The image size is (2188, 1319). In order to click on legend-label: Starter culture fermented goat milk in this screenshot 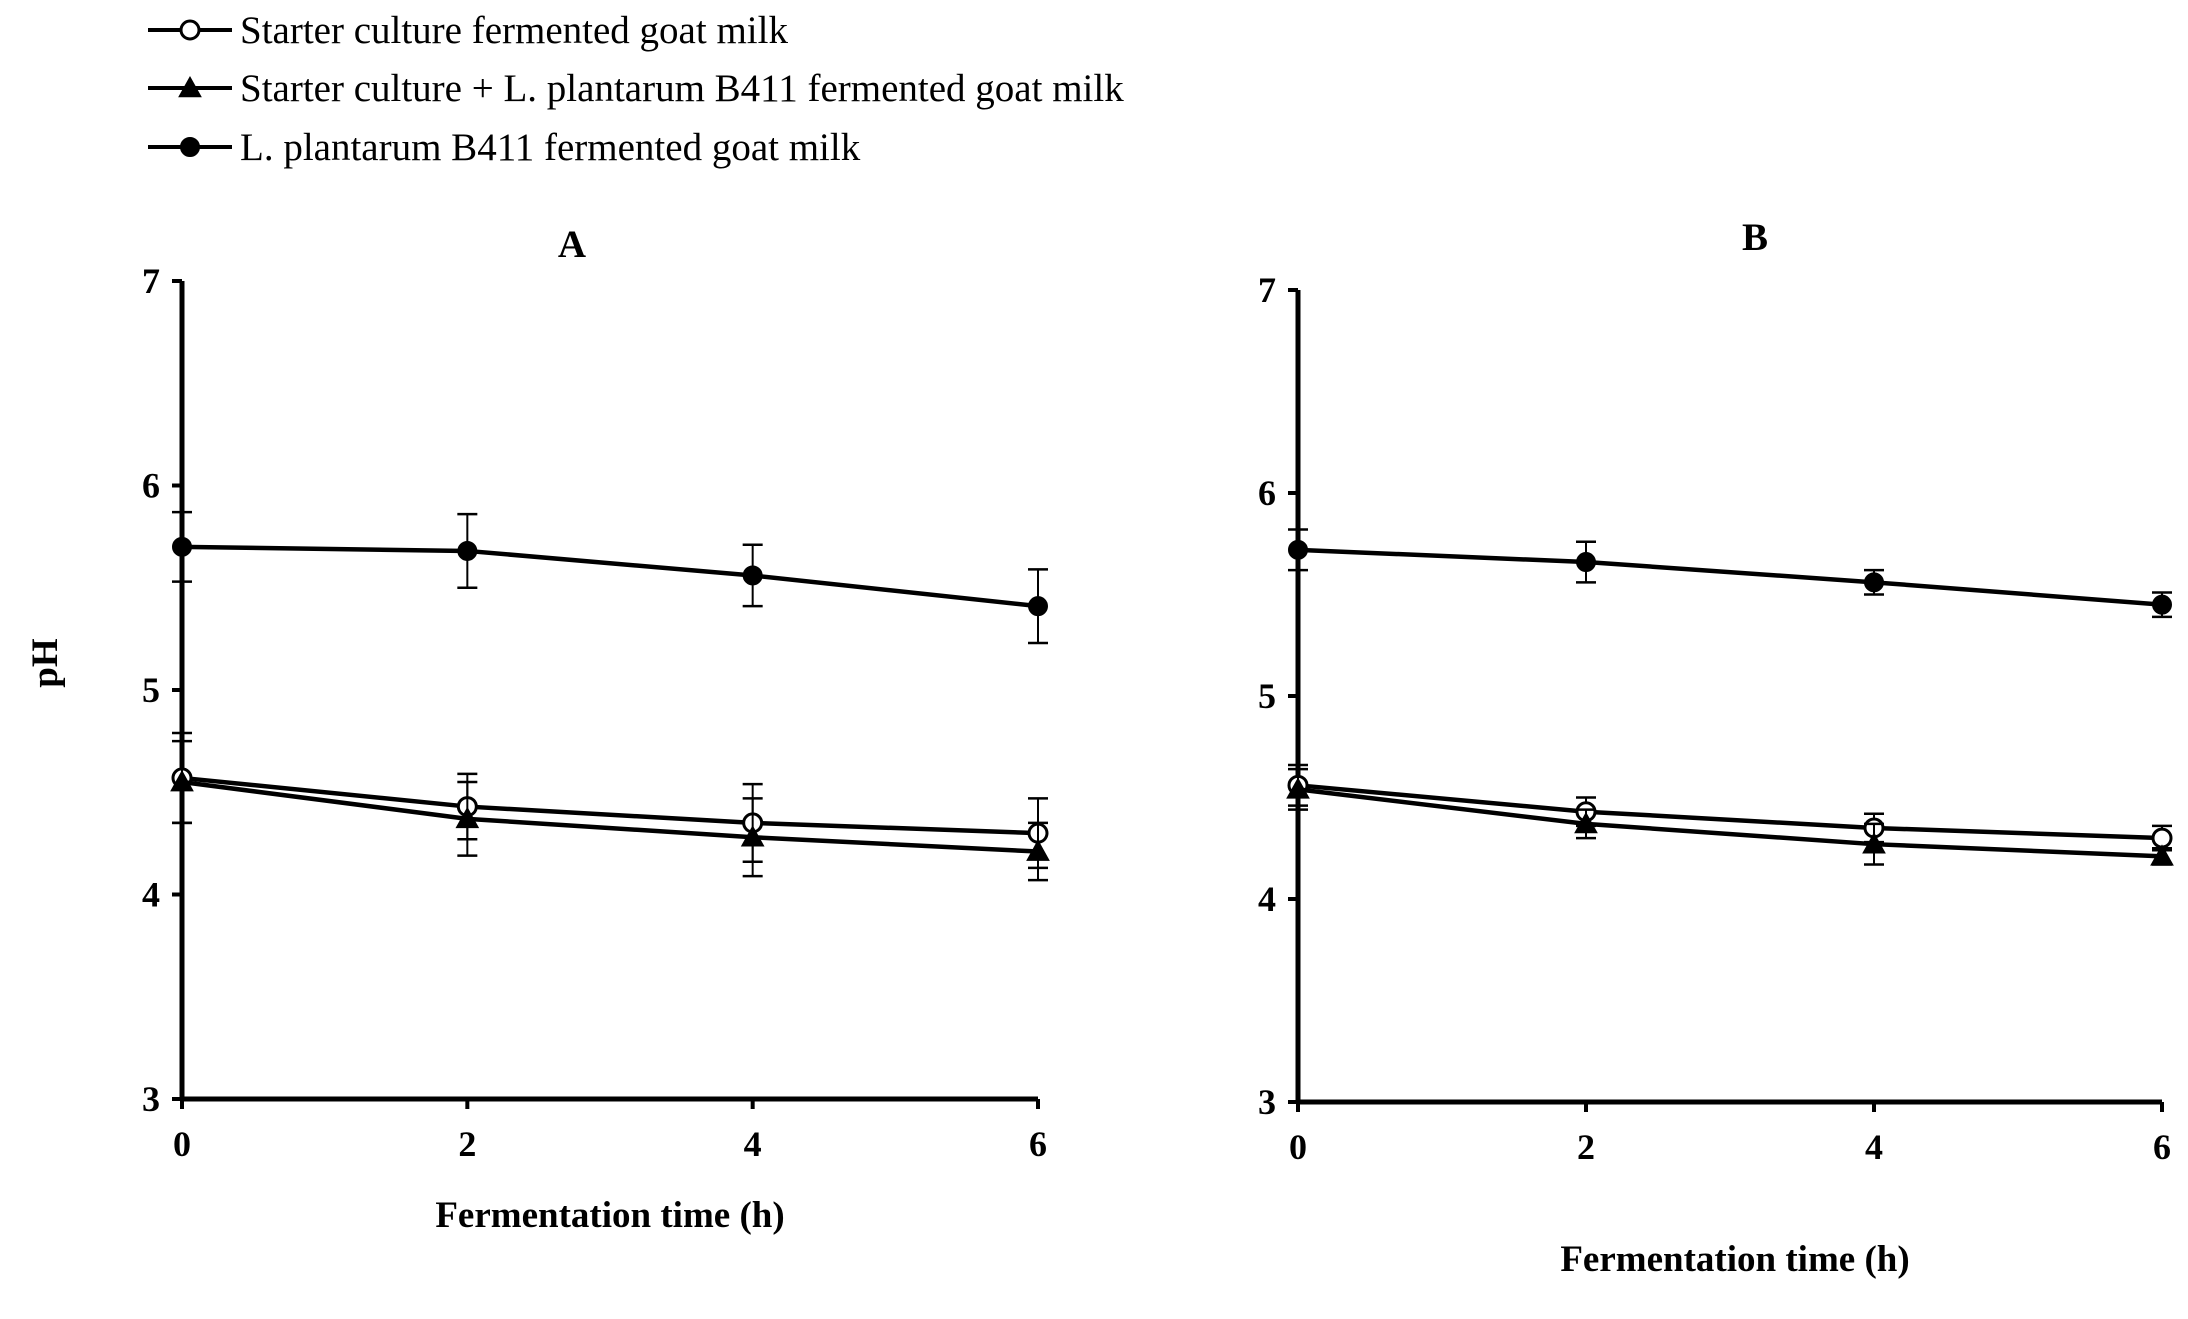, I will do `click(514, 30)`.